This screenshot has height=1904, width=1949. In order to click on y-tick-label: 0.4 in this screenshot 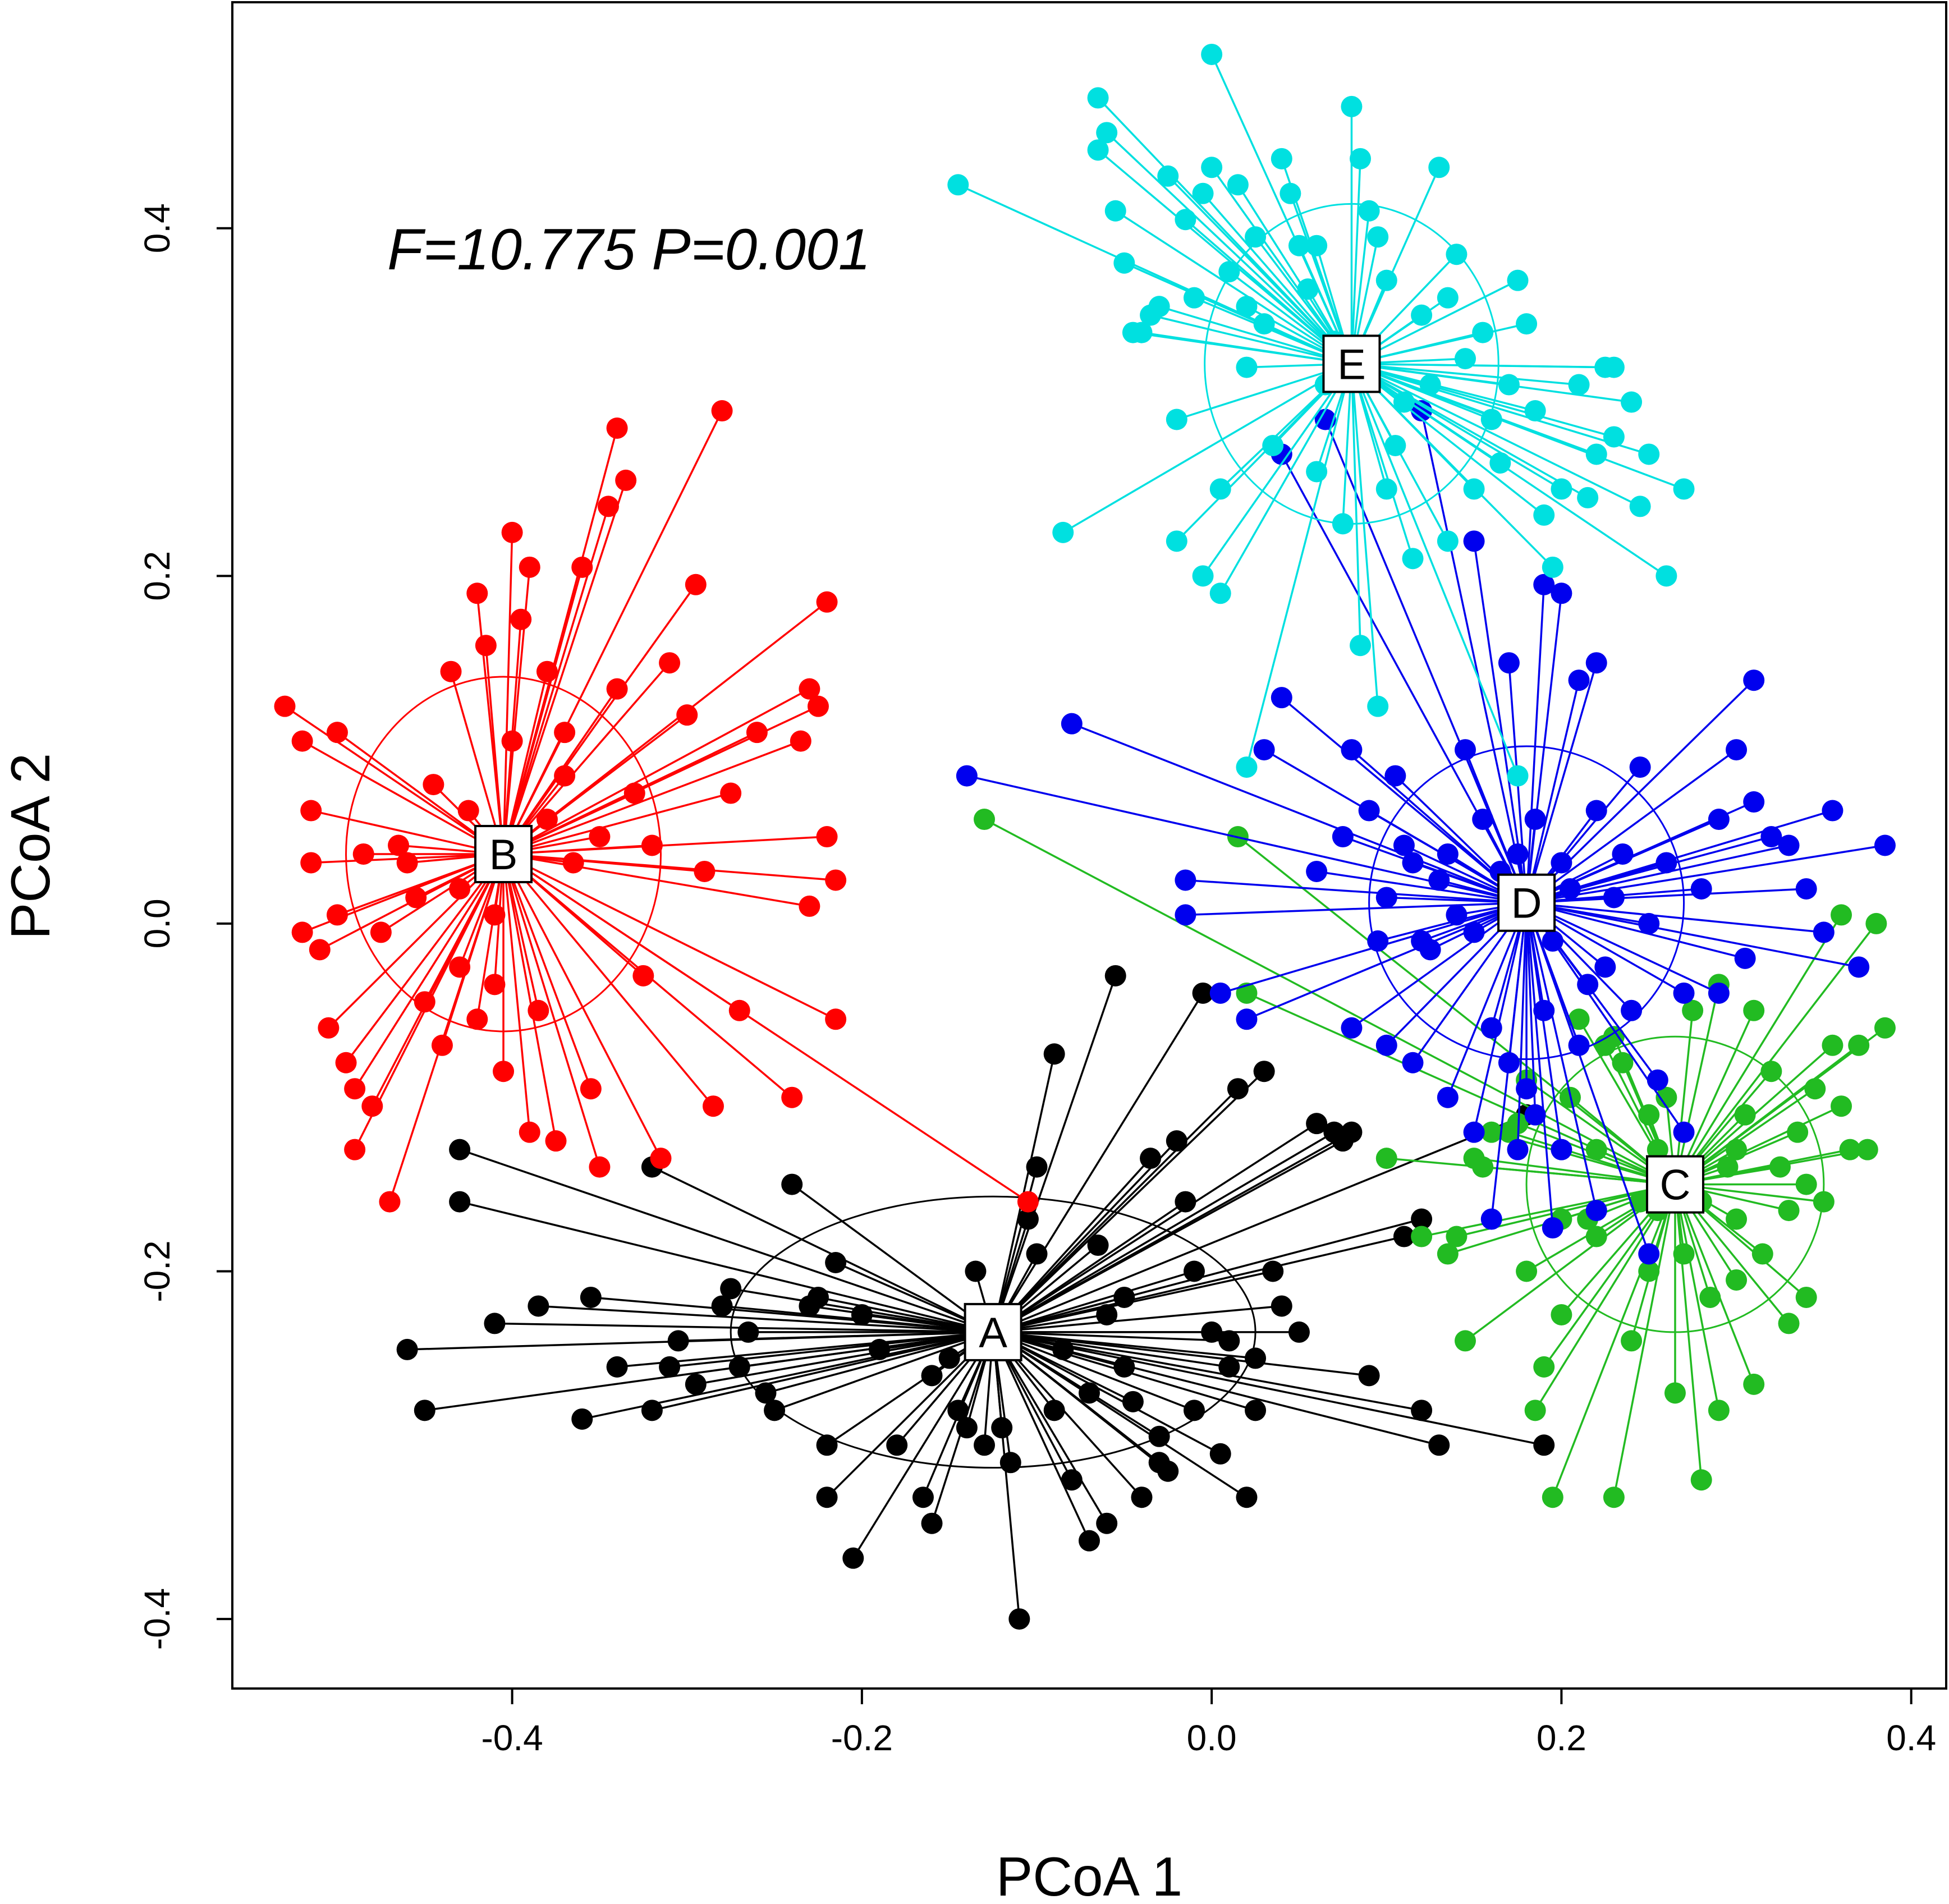, I will do `click(157, 228)`.